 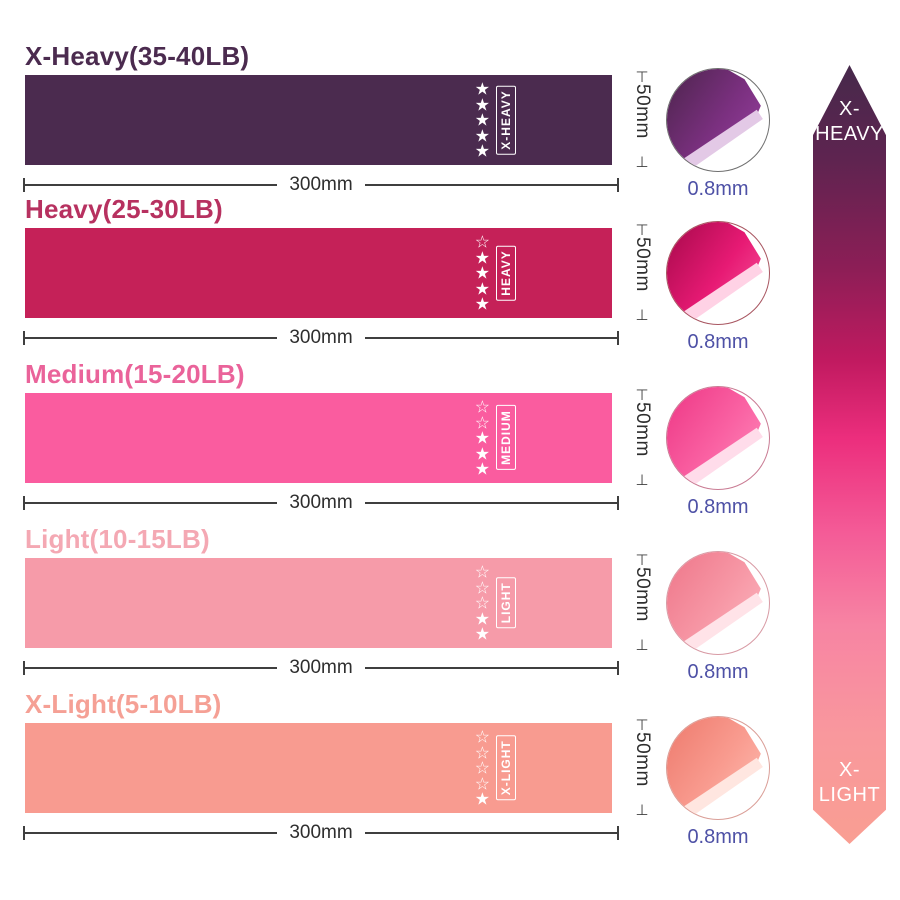 I want to click on band-title: Heavy(25-30LB), so click(x=124, y=209).